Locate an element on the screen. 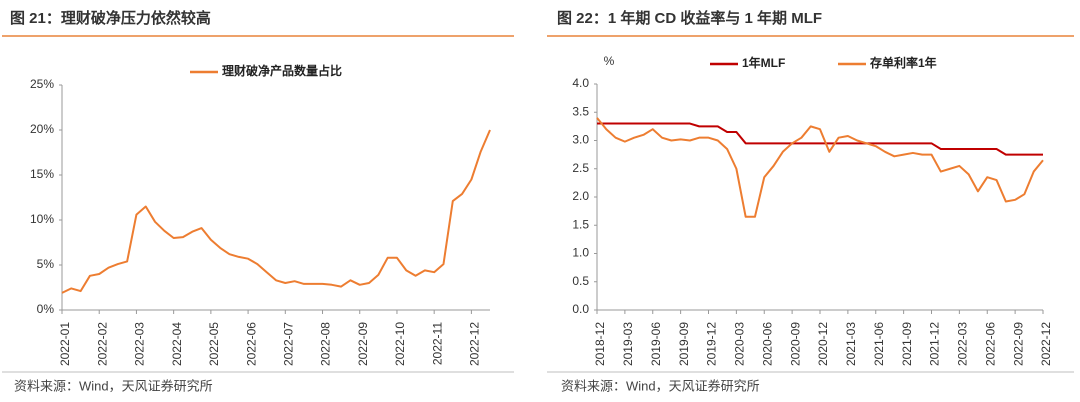 This screenshot has width=1080, height=402. y-tick-label: 3.0 is located at coordinates (580, 140).